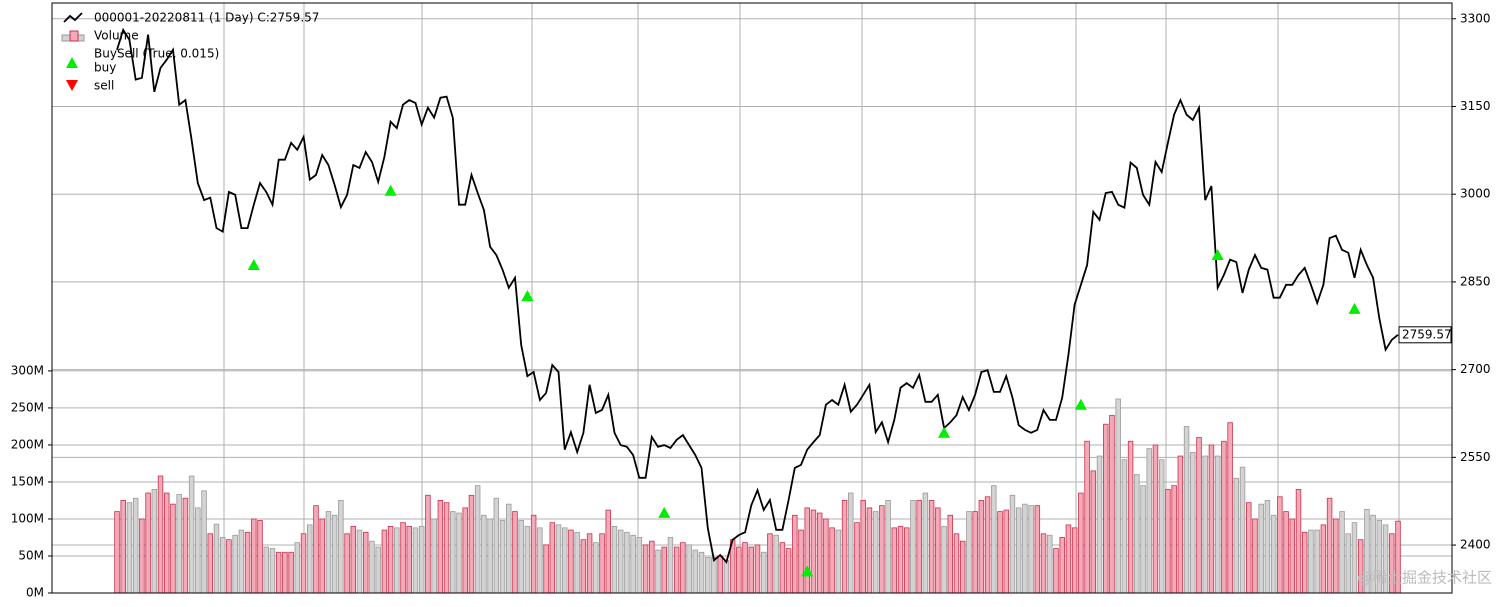  I want to click on legend-label: 000001-20220811 (1 Day) C:2759.57, so click(206, 18).